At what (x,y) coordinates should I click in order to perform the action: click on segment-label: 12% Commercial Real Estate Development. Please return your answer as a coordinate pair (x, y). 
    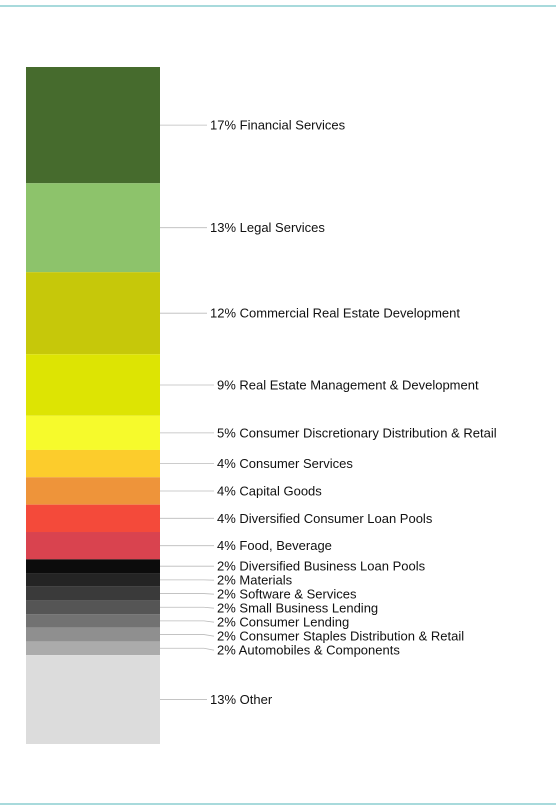
    Looking at the image, I should click on (335, 313).